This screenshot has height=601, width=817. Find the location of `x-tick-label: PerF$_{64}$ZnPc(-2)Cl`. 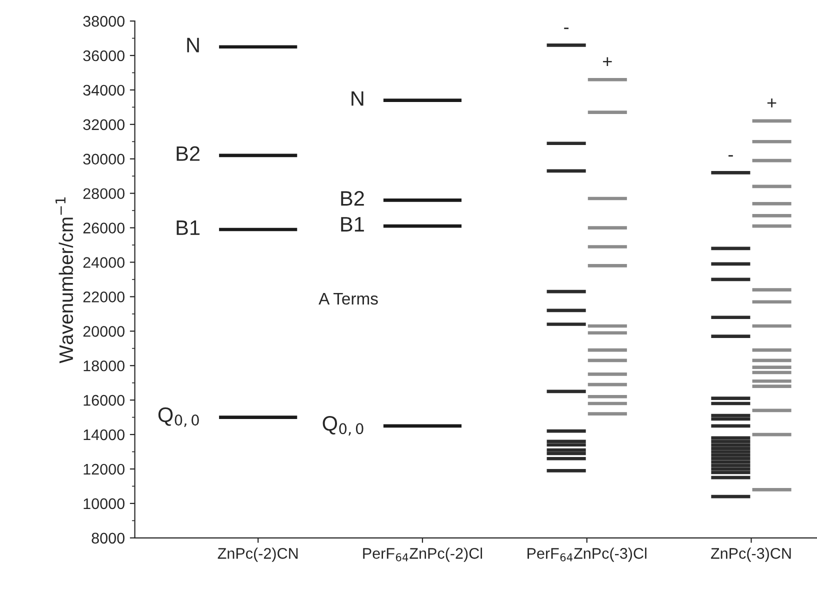

x-tick-label: PerF$_{64}$ZnPc(-2)Cl is located at coordinates (422, 555).